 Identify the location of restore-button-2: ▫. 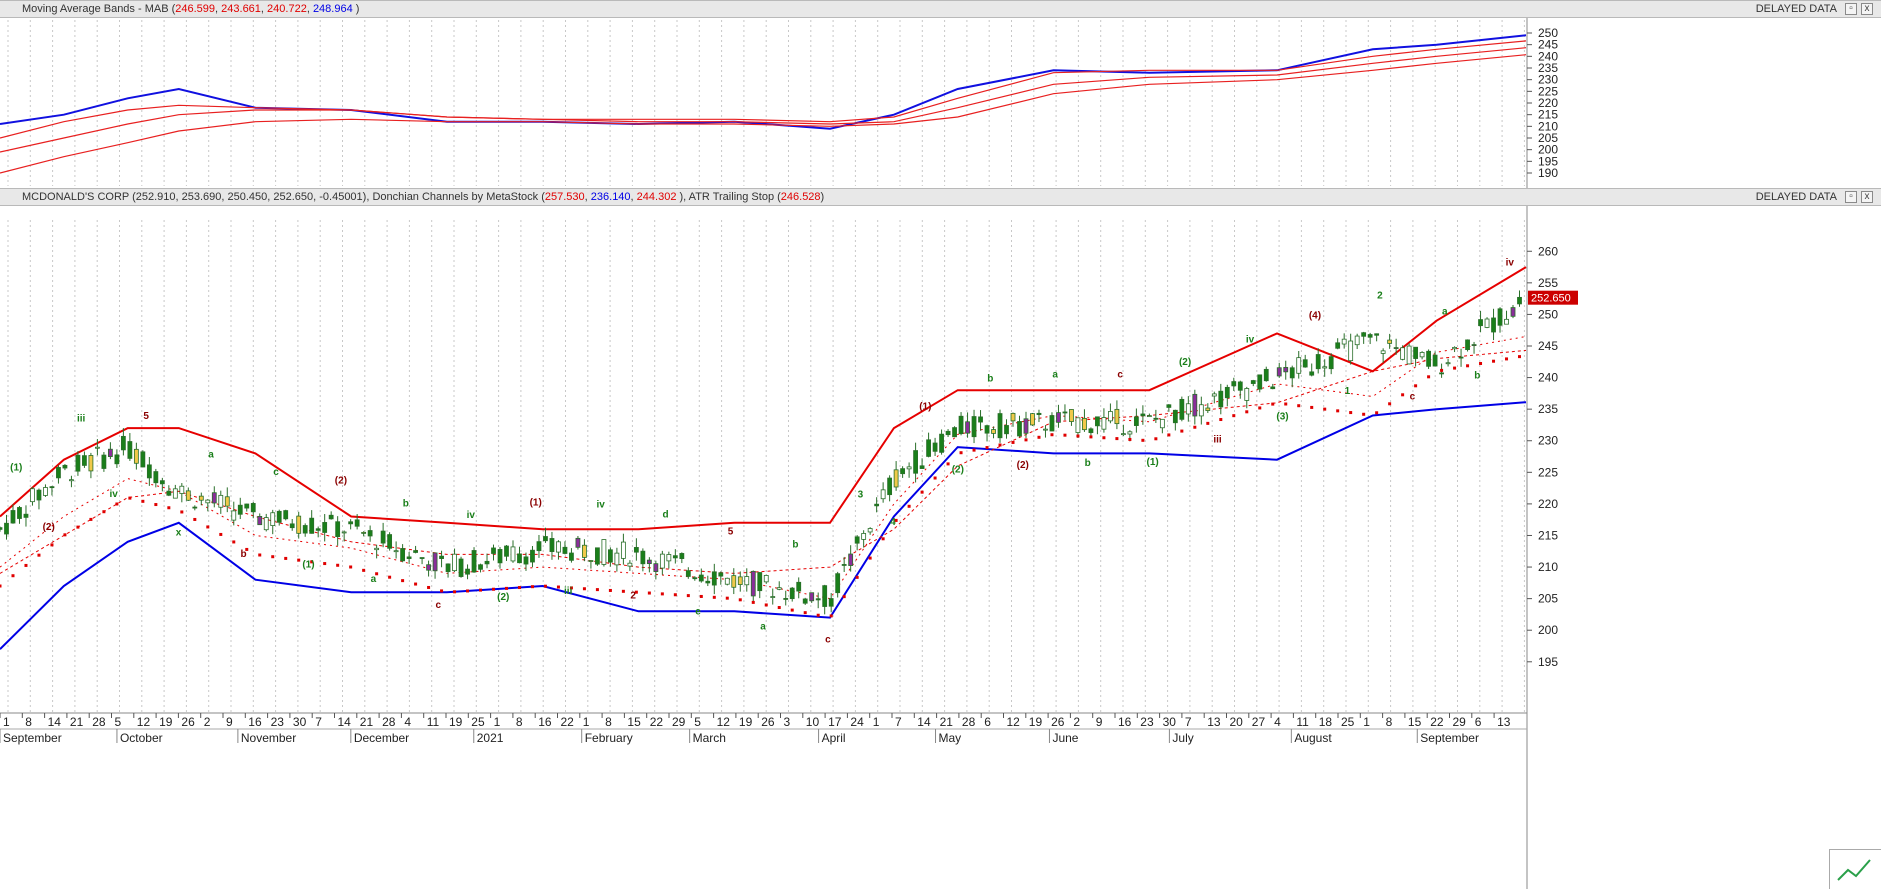
(1851, 197).